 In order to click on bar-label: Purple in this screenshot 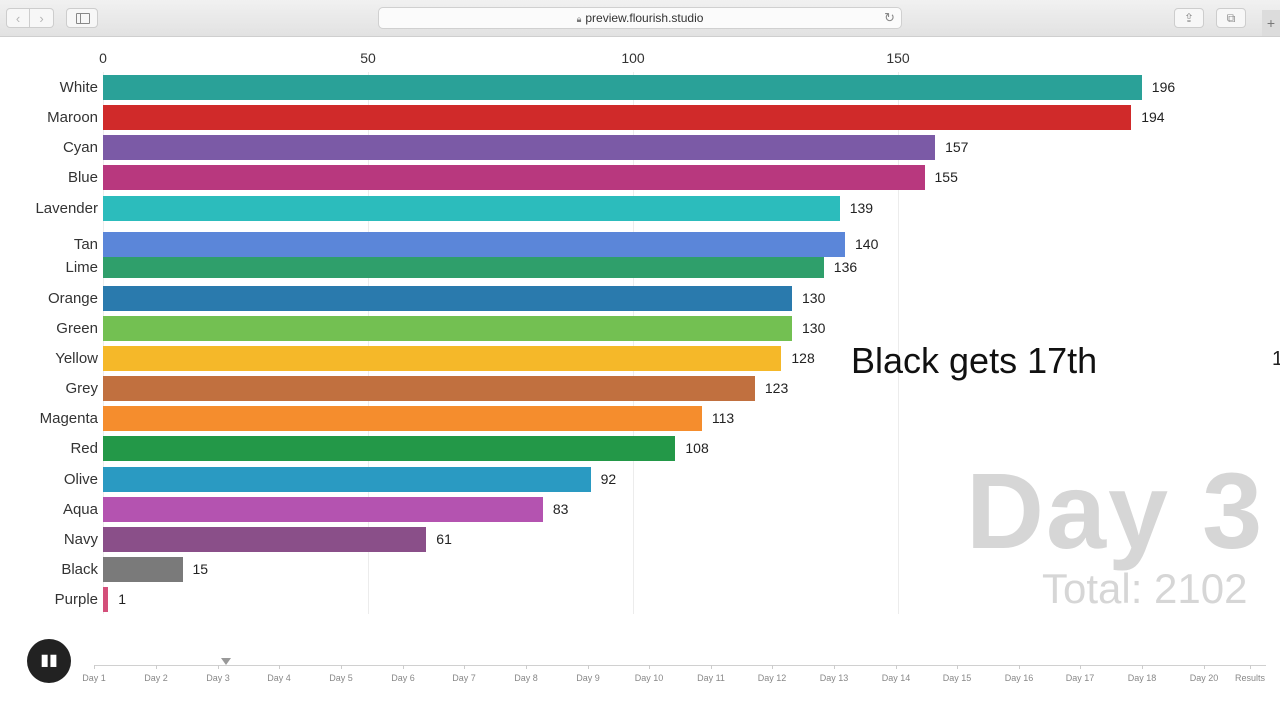, I will do `click(76, 599)`.